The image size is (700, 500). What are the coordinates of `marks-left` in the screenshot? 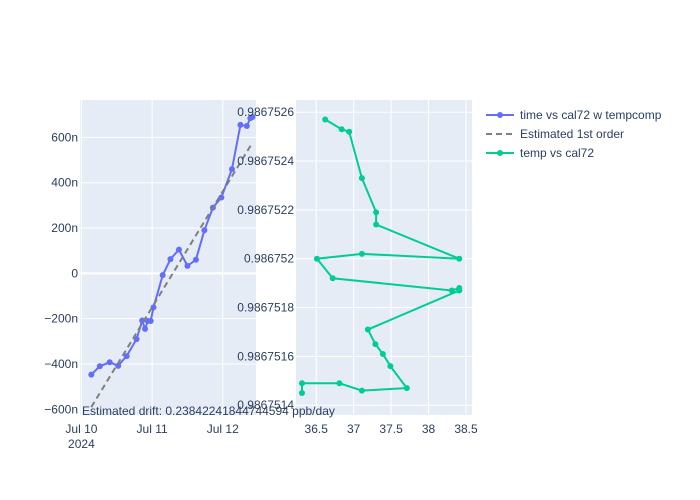 It's located at (172, 260).